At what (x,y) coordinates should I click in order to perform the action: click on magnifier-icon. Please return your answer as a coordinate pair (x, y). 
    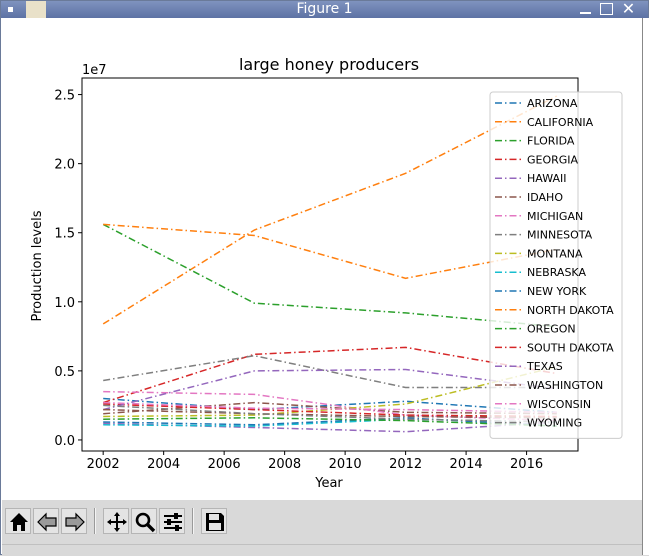
    Looking at the image, I should click on (145, 522).